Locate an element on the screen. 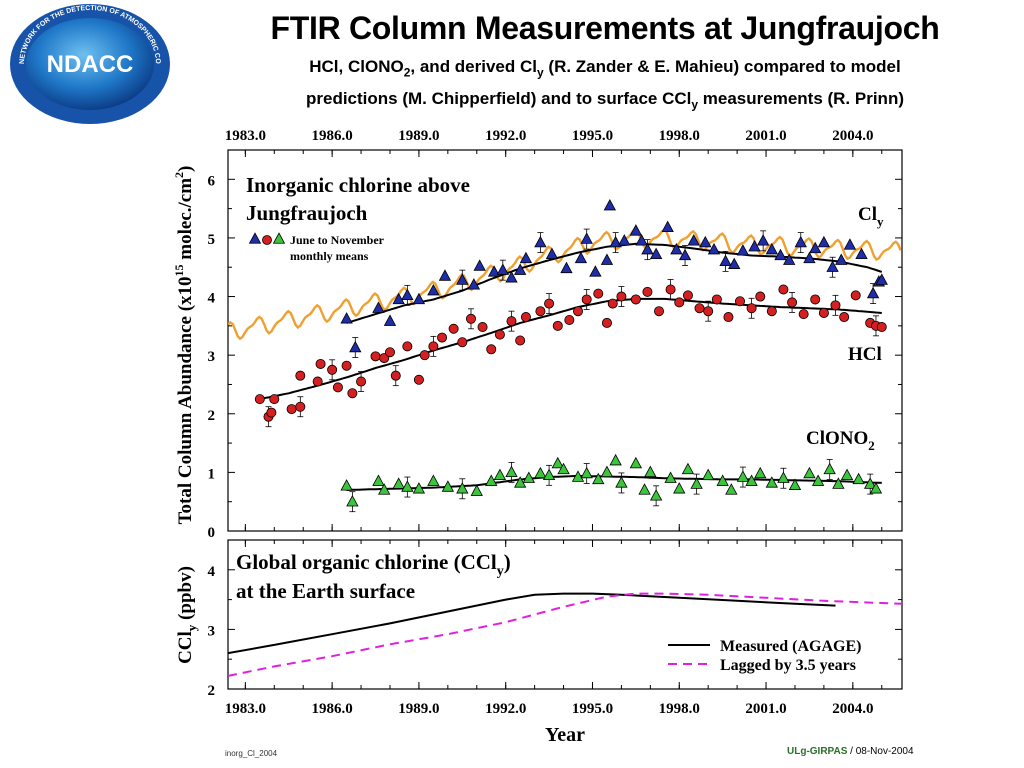  legend-hcl-marker is located at coordinates (267, 240).